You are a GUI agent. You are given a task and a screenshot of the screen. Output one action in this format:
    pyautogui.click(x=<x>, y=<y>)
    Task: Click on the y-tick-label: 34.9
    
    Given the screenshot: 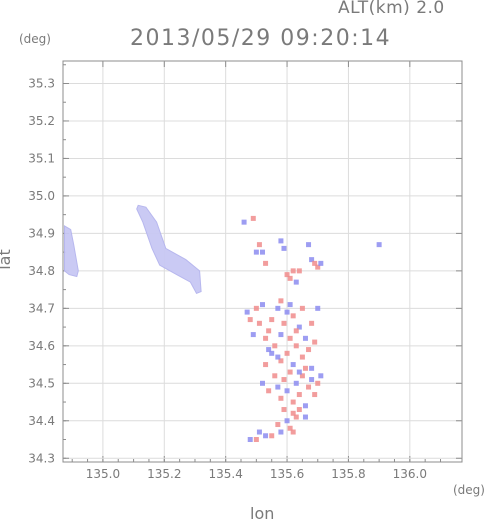 What is the action you would take?
    pyautogui.click(x=41, y=233)
    